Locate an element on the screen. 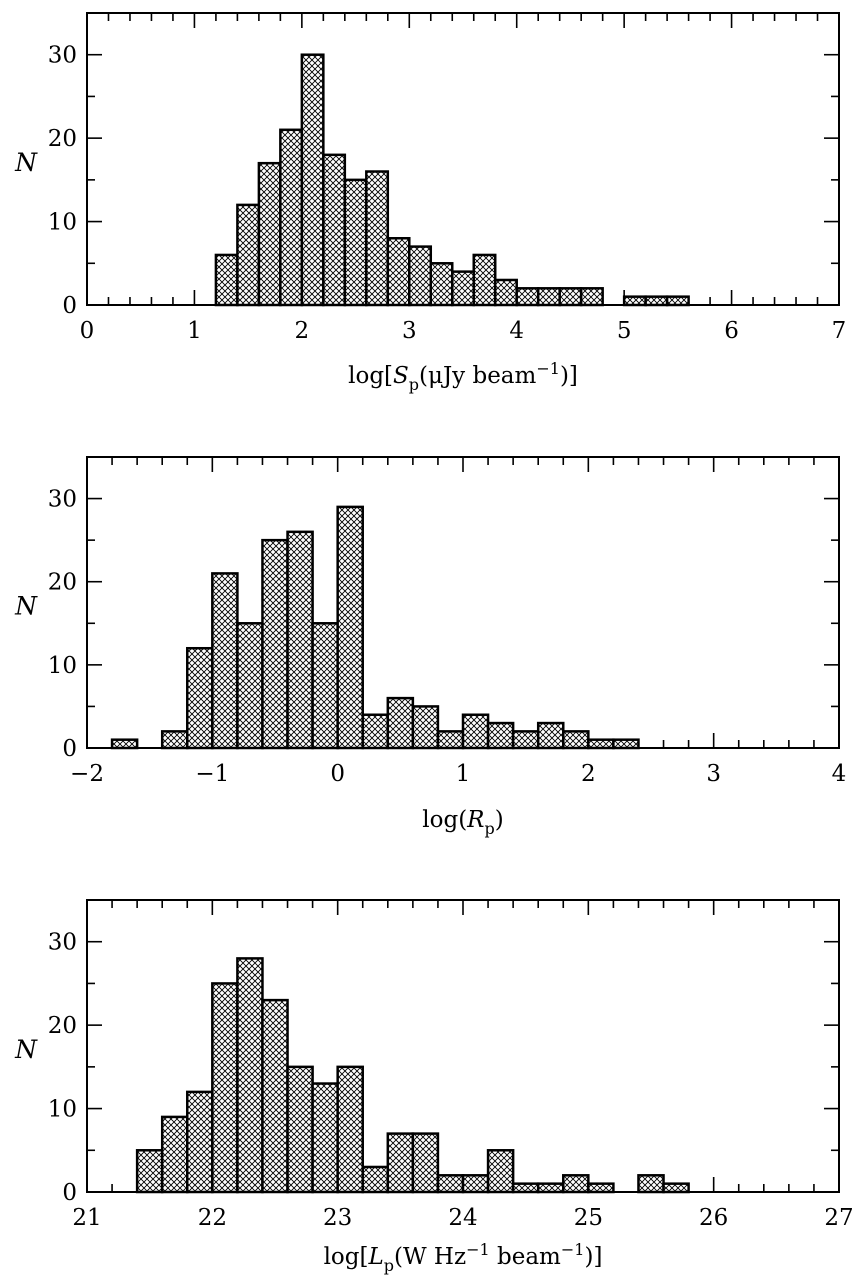 The image size is (861, 1281). peak-flux-x-axis-label-part: log[ is located at coordinates (370, 376).